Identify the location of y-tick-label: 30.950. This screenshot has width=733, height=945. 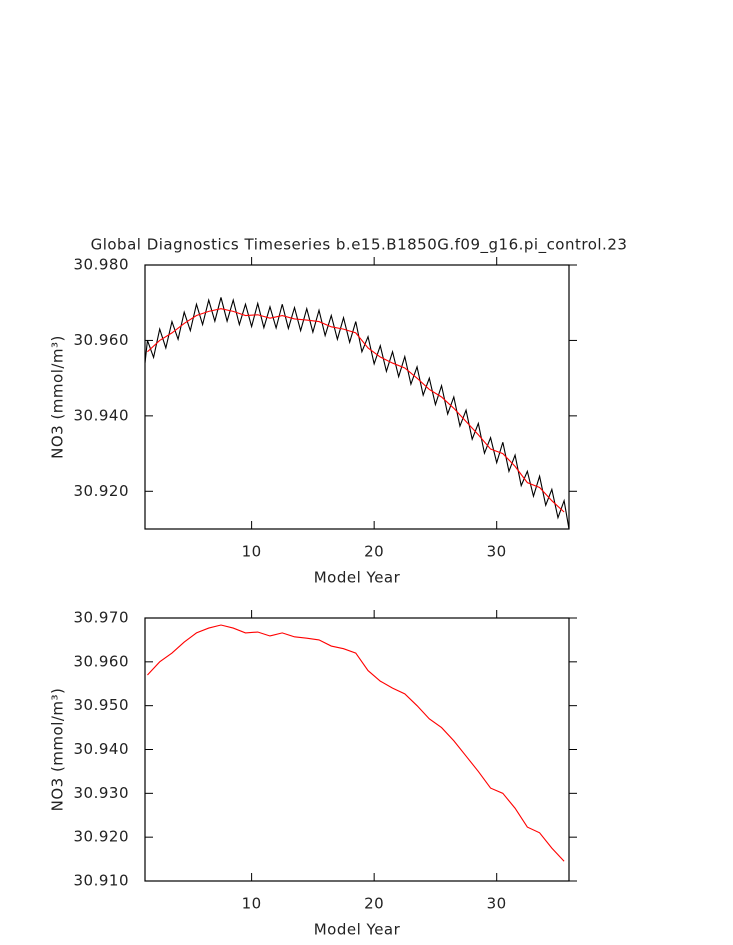
(102, 705).